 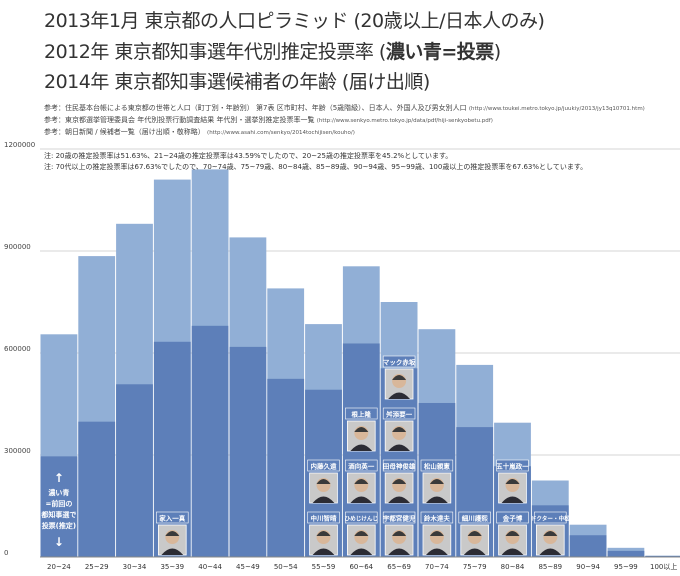 I want to click on candidate-9: 中川智晴, so click(x=323, y=533).